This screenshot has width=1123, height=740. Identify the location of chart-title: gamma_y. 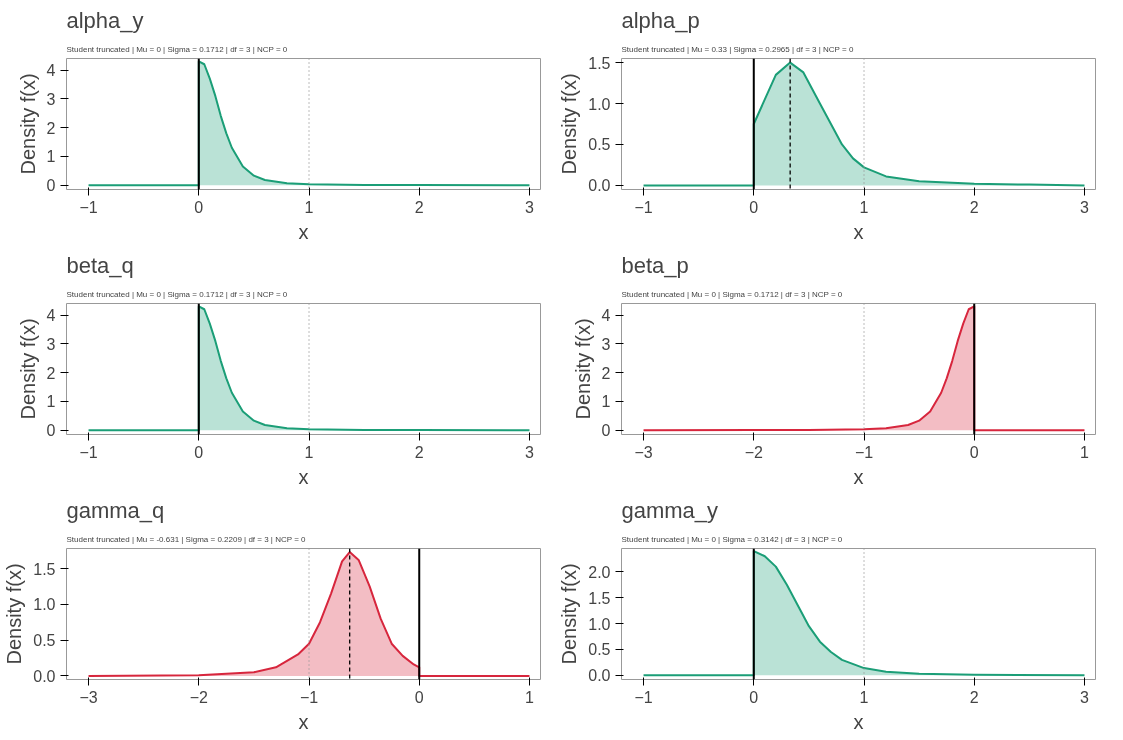
(670, 510).